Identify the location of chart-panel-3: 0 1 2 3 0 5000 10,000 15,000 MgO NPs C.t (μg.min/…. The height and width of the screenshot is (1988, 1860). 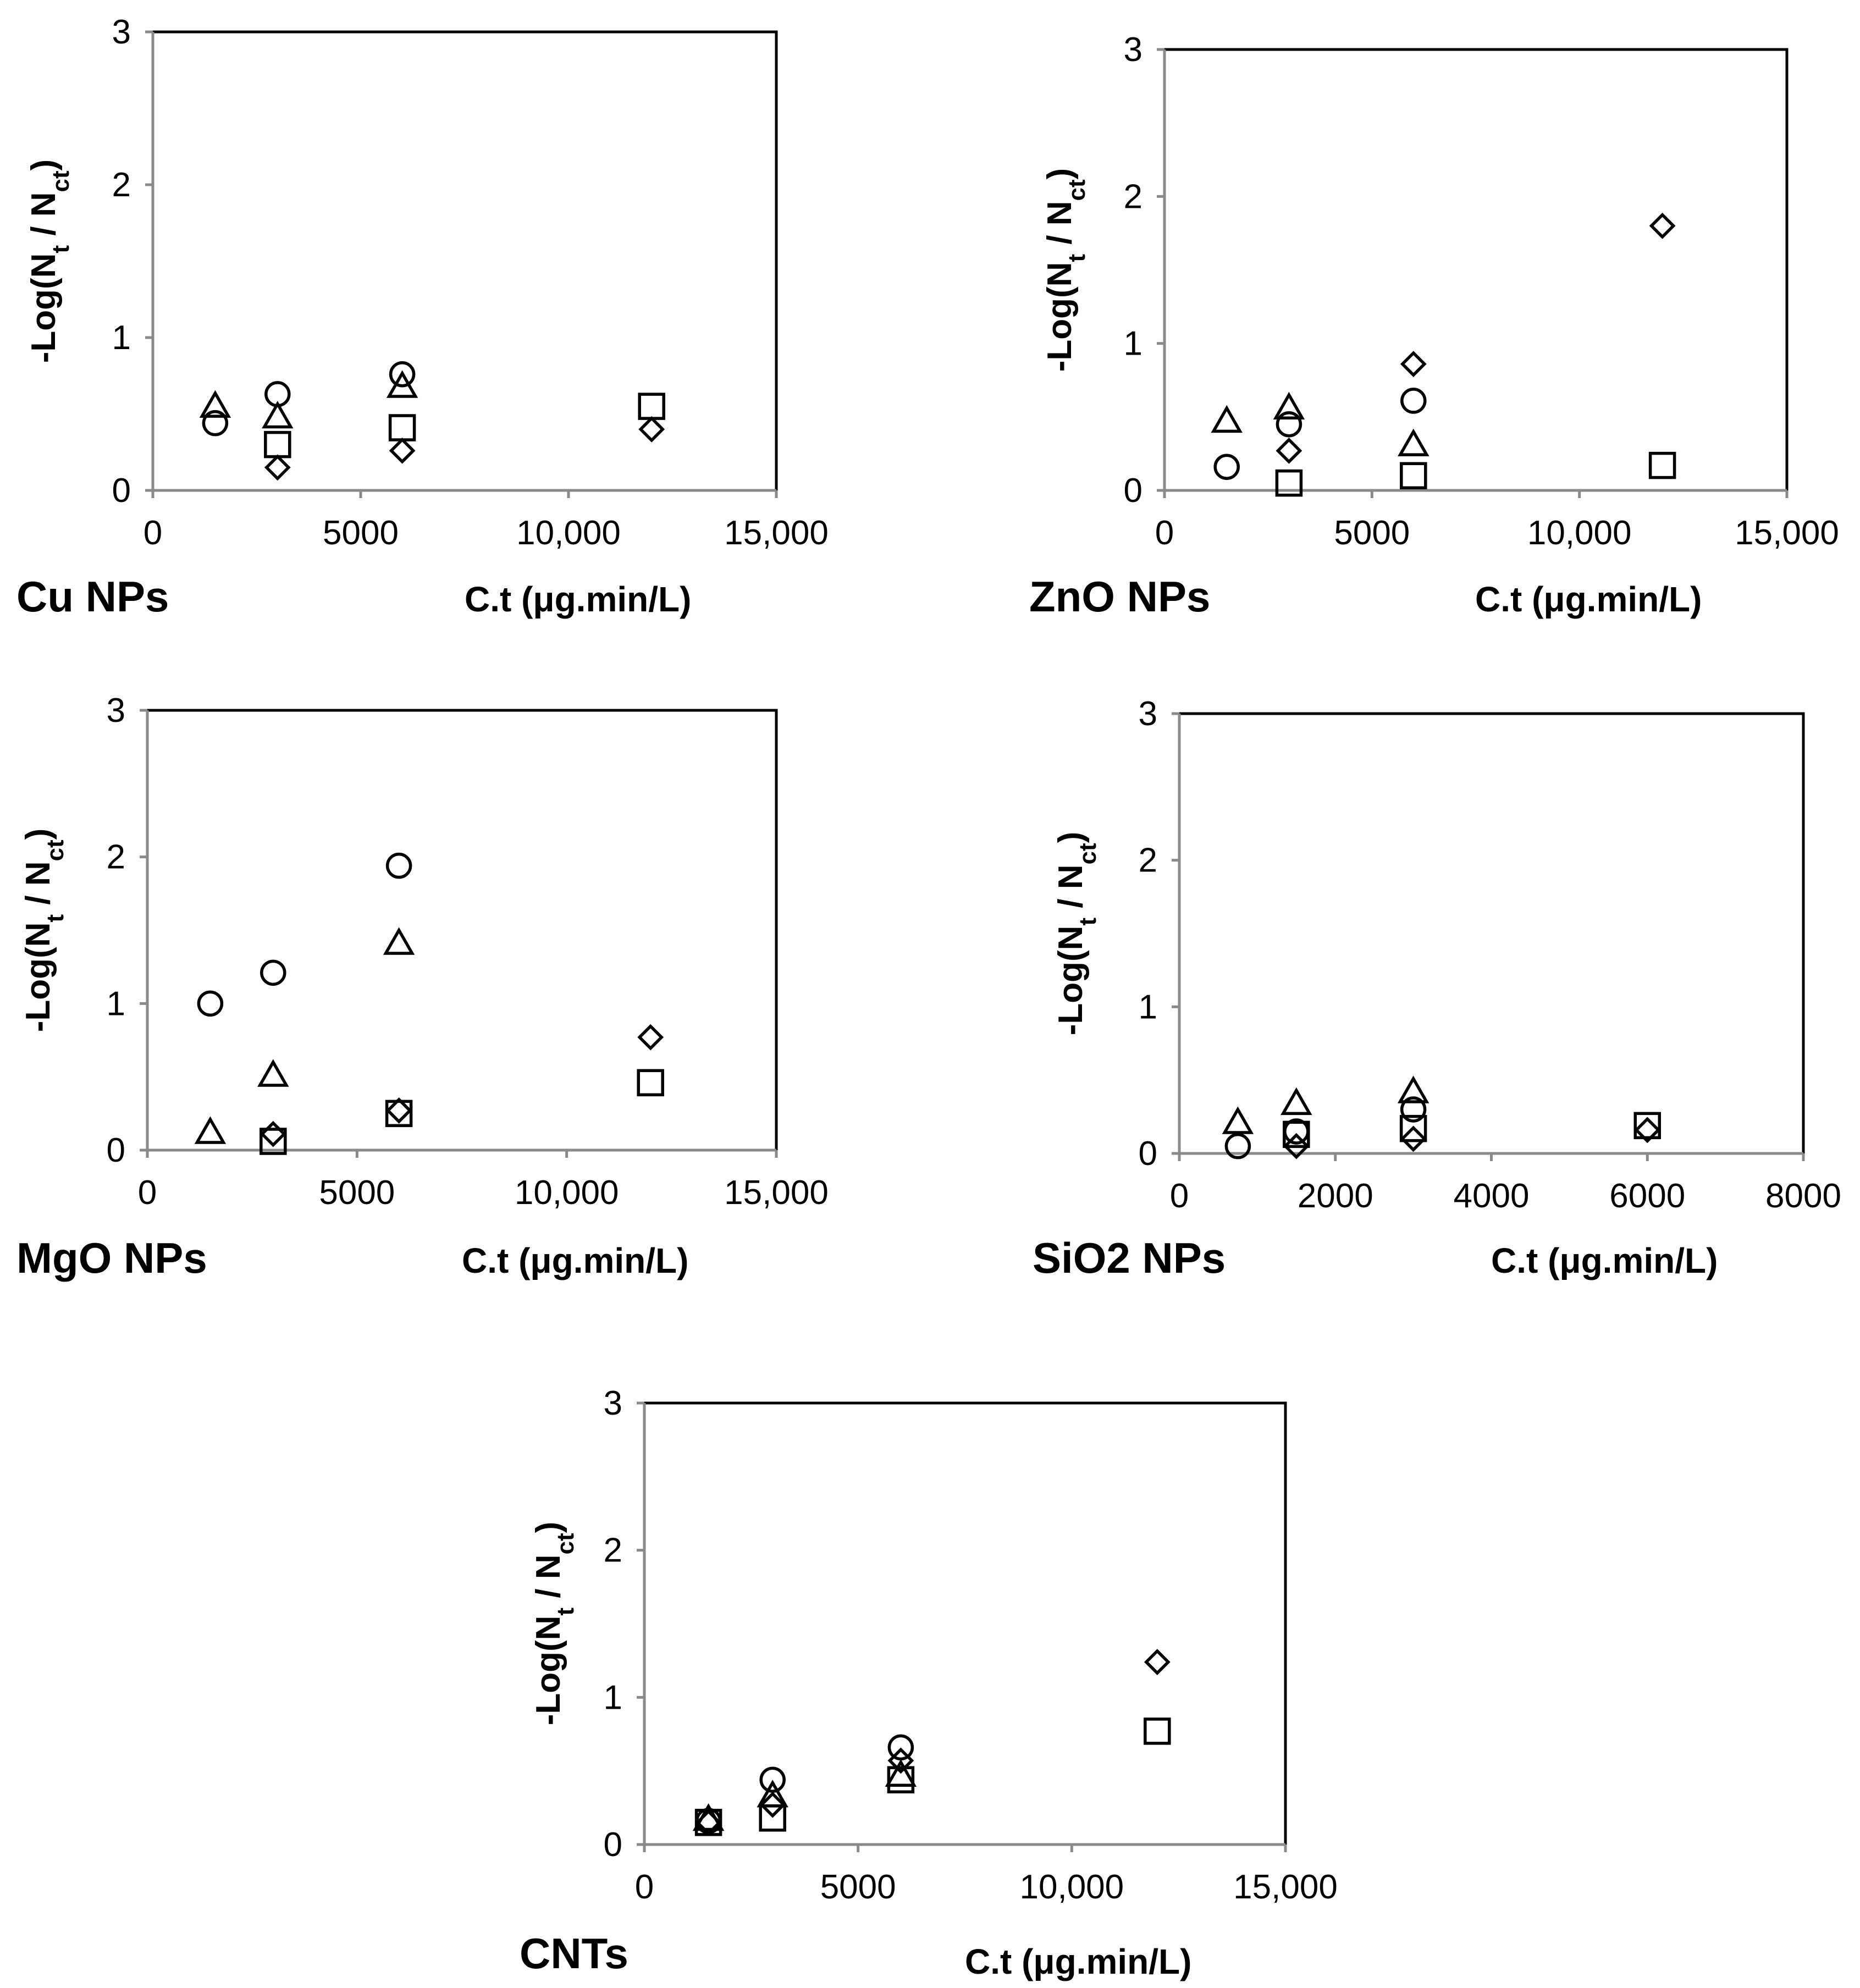
(423, 987).